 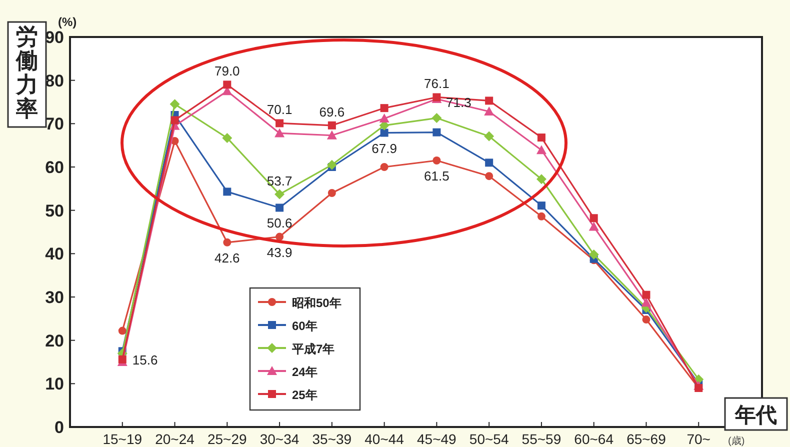 I want to click on x-tick-label: 65~69, so click(x=646, y=439).